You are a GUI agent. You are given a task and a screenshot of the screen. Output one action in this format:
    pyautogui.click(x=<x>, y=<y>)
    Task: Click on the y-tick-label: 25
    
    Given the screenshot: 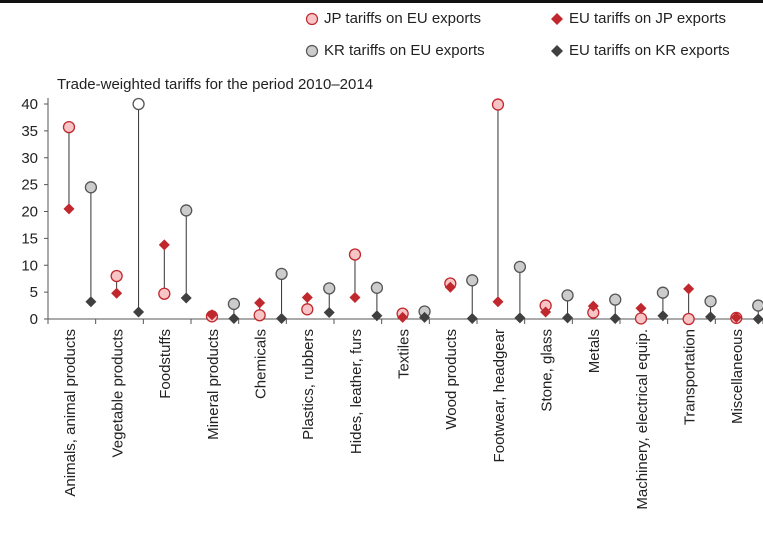 What is the action you would take?
    pyautogui.click(x=29, y=185)
    